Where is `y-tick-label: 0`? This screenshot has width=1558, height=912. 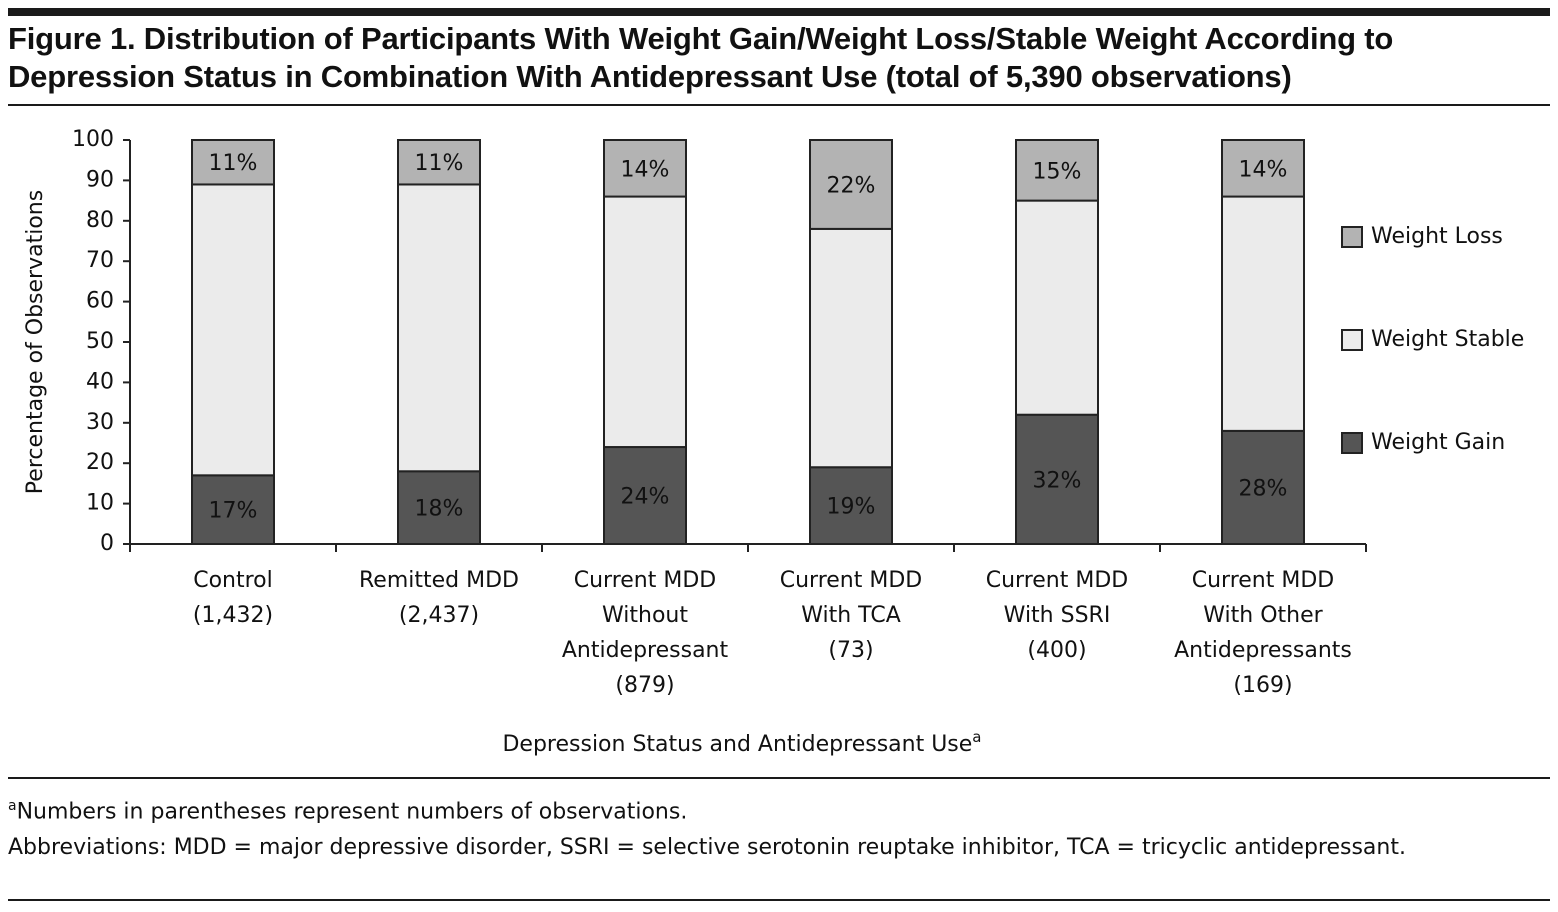
y-tick-label: 0 is located at coordinates (107, 543).